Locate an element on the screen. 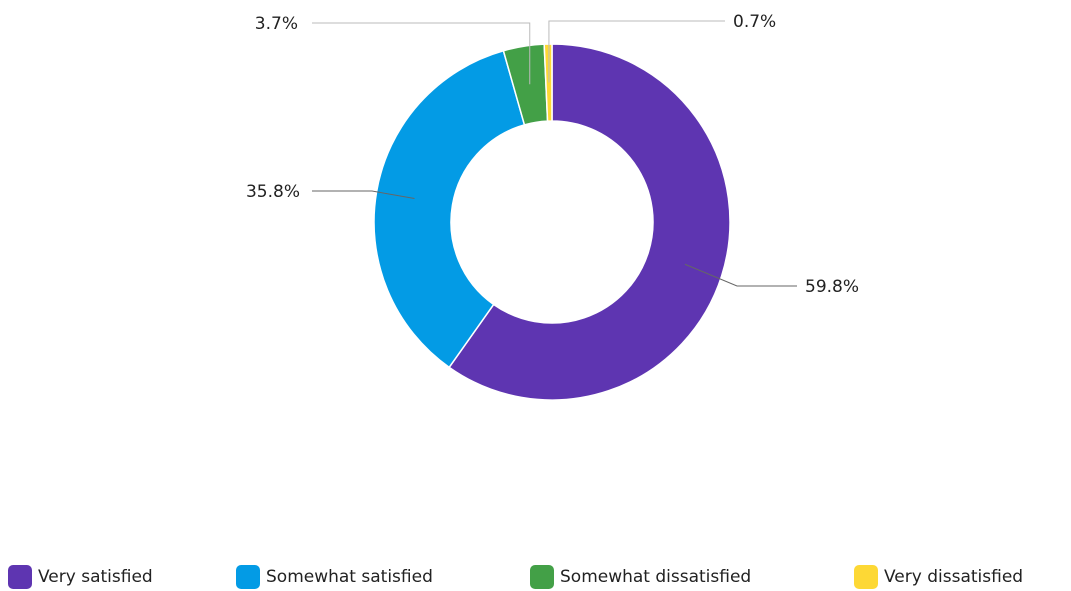 Image resolution: width=1071 pixels, height=591 pixels. data-label-somewhat-satisfied: 35.8% is located at coordinates (273, 192).